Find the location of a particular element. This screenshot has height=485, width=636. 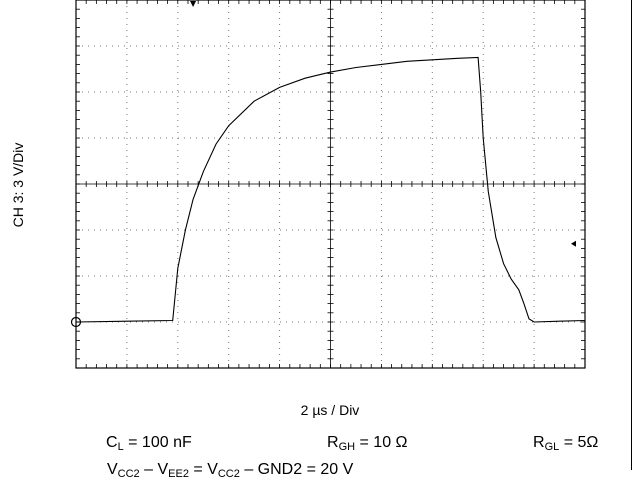

trigger-level-marker is located at coordinates (573, 243).